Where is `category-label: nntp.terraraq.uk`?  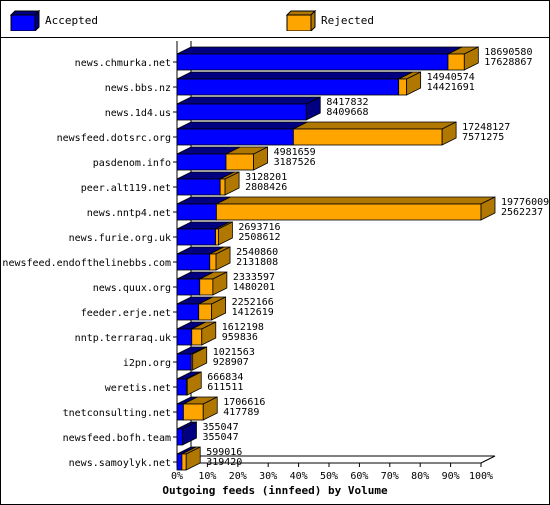 category-label: nntp.terraraq.uk is located at coordinates (123, 338).